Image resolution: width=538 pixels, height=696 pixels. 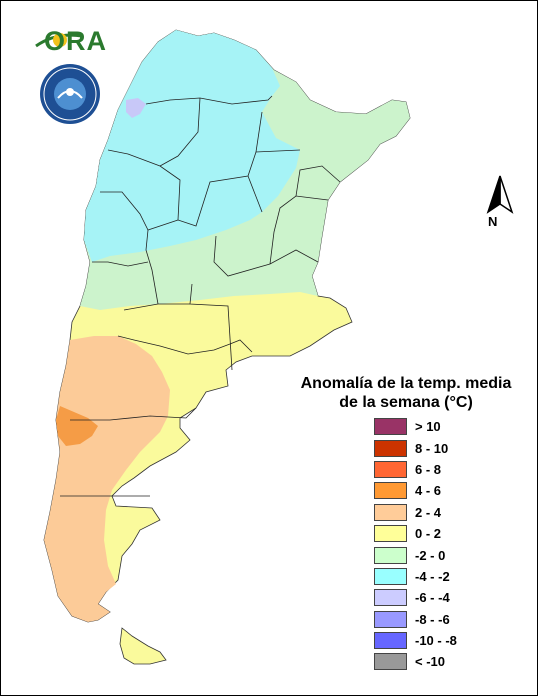 I want to click on legend-item: 4 - 6, so click(x=415, y=490).